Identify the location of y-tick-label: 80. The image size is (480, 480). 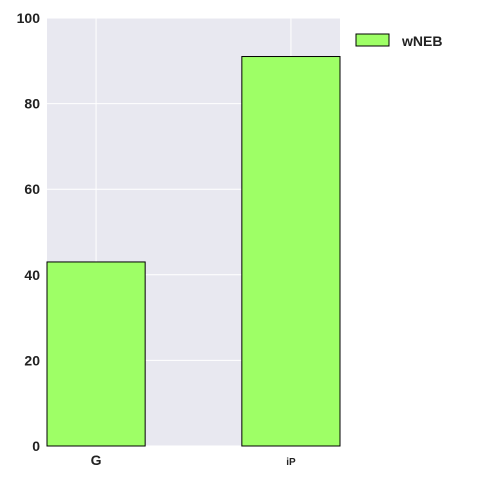
(32, 104).